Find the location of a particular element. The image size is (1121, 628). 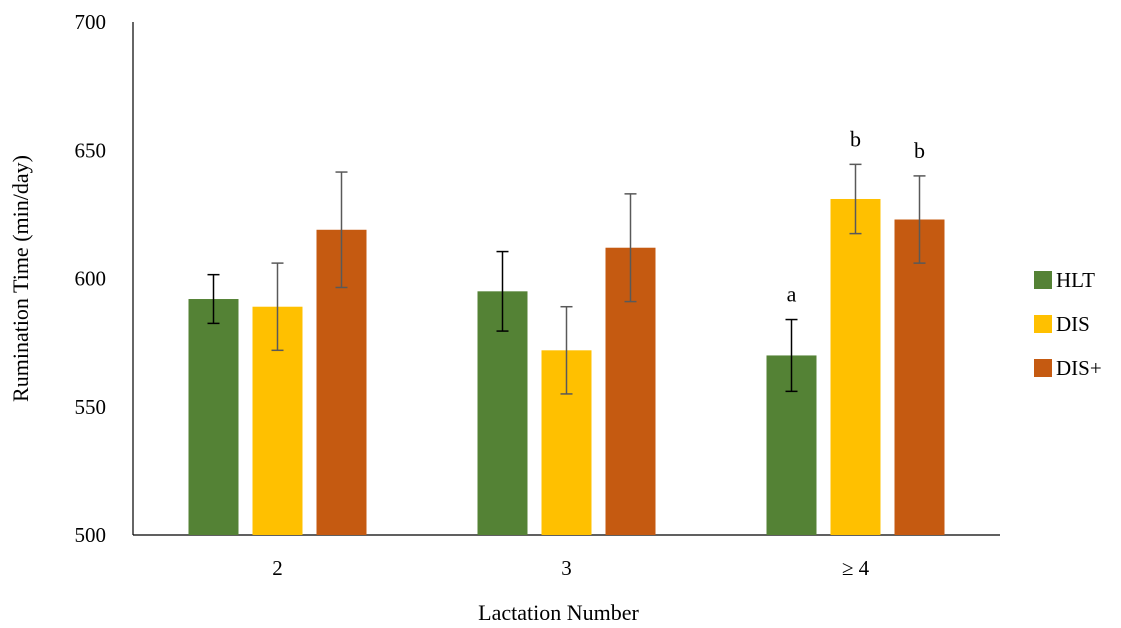

y-tick-label: 500 is located at coordinates (91, 535).